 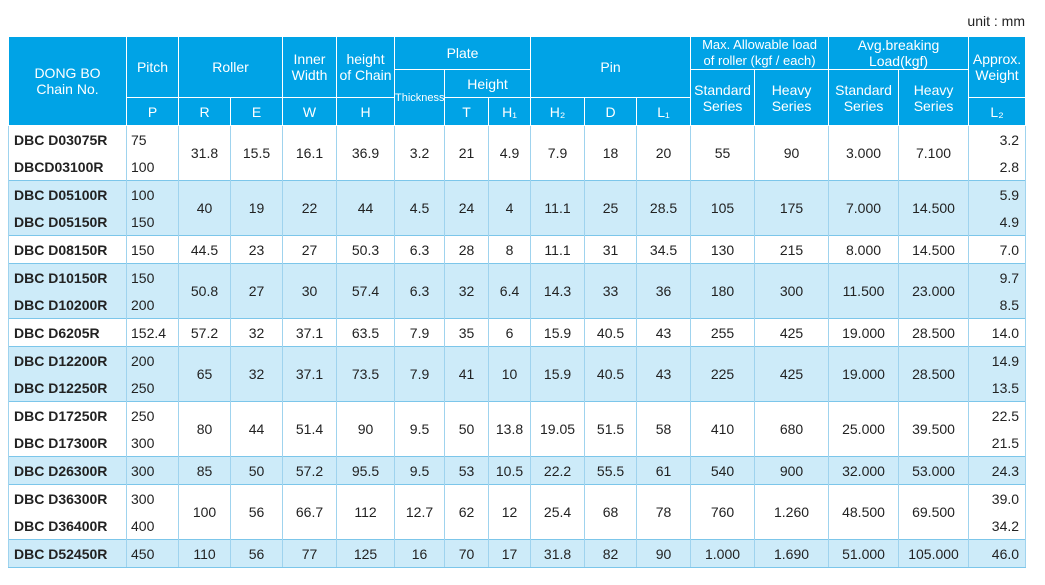 I want to click on header-text: Chain No., so click(x=67, y=89).